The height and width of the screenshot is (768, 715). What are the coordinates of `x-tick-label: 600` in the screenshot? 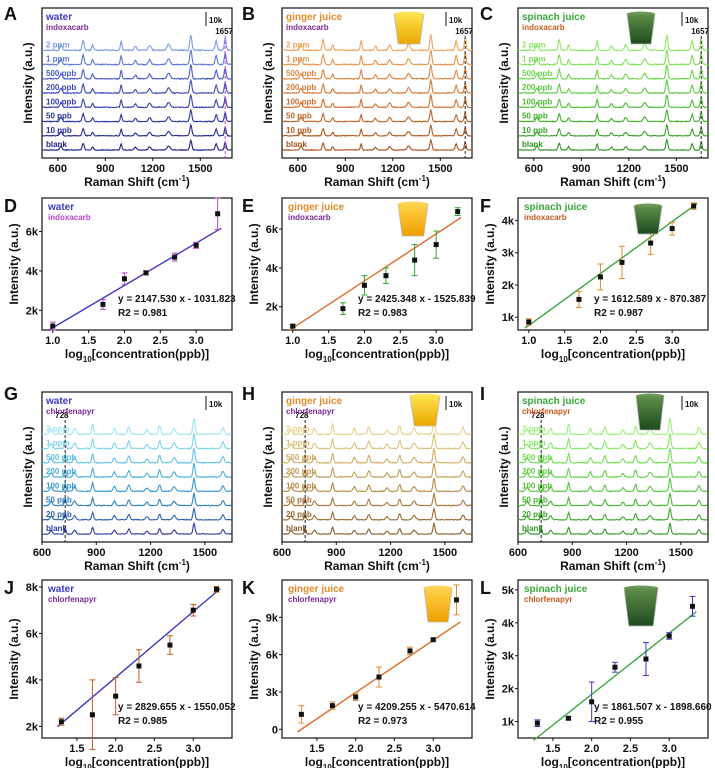 It's located at (42, 553).